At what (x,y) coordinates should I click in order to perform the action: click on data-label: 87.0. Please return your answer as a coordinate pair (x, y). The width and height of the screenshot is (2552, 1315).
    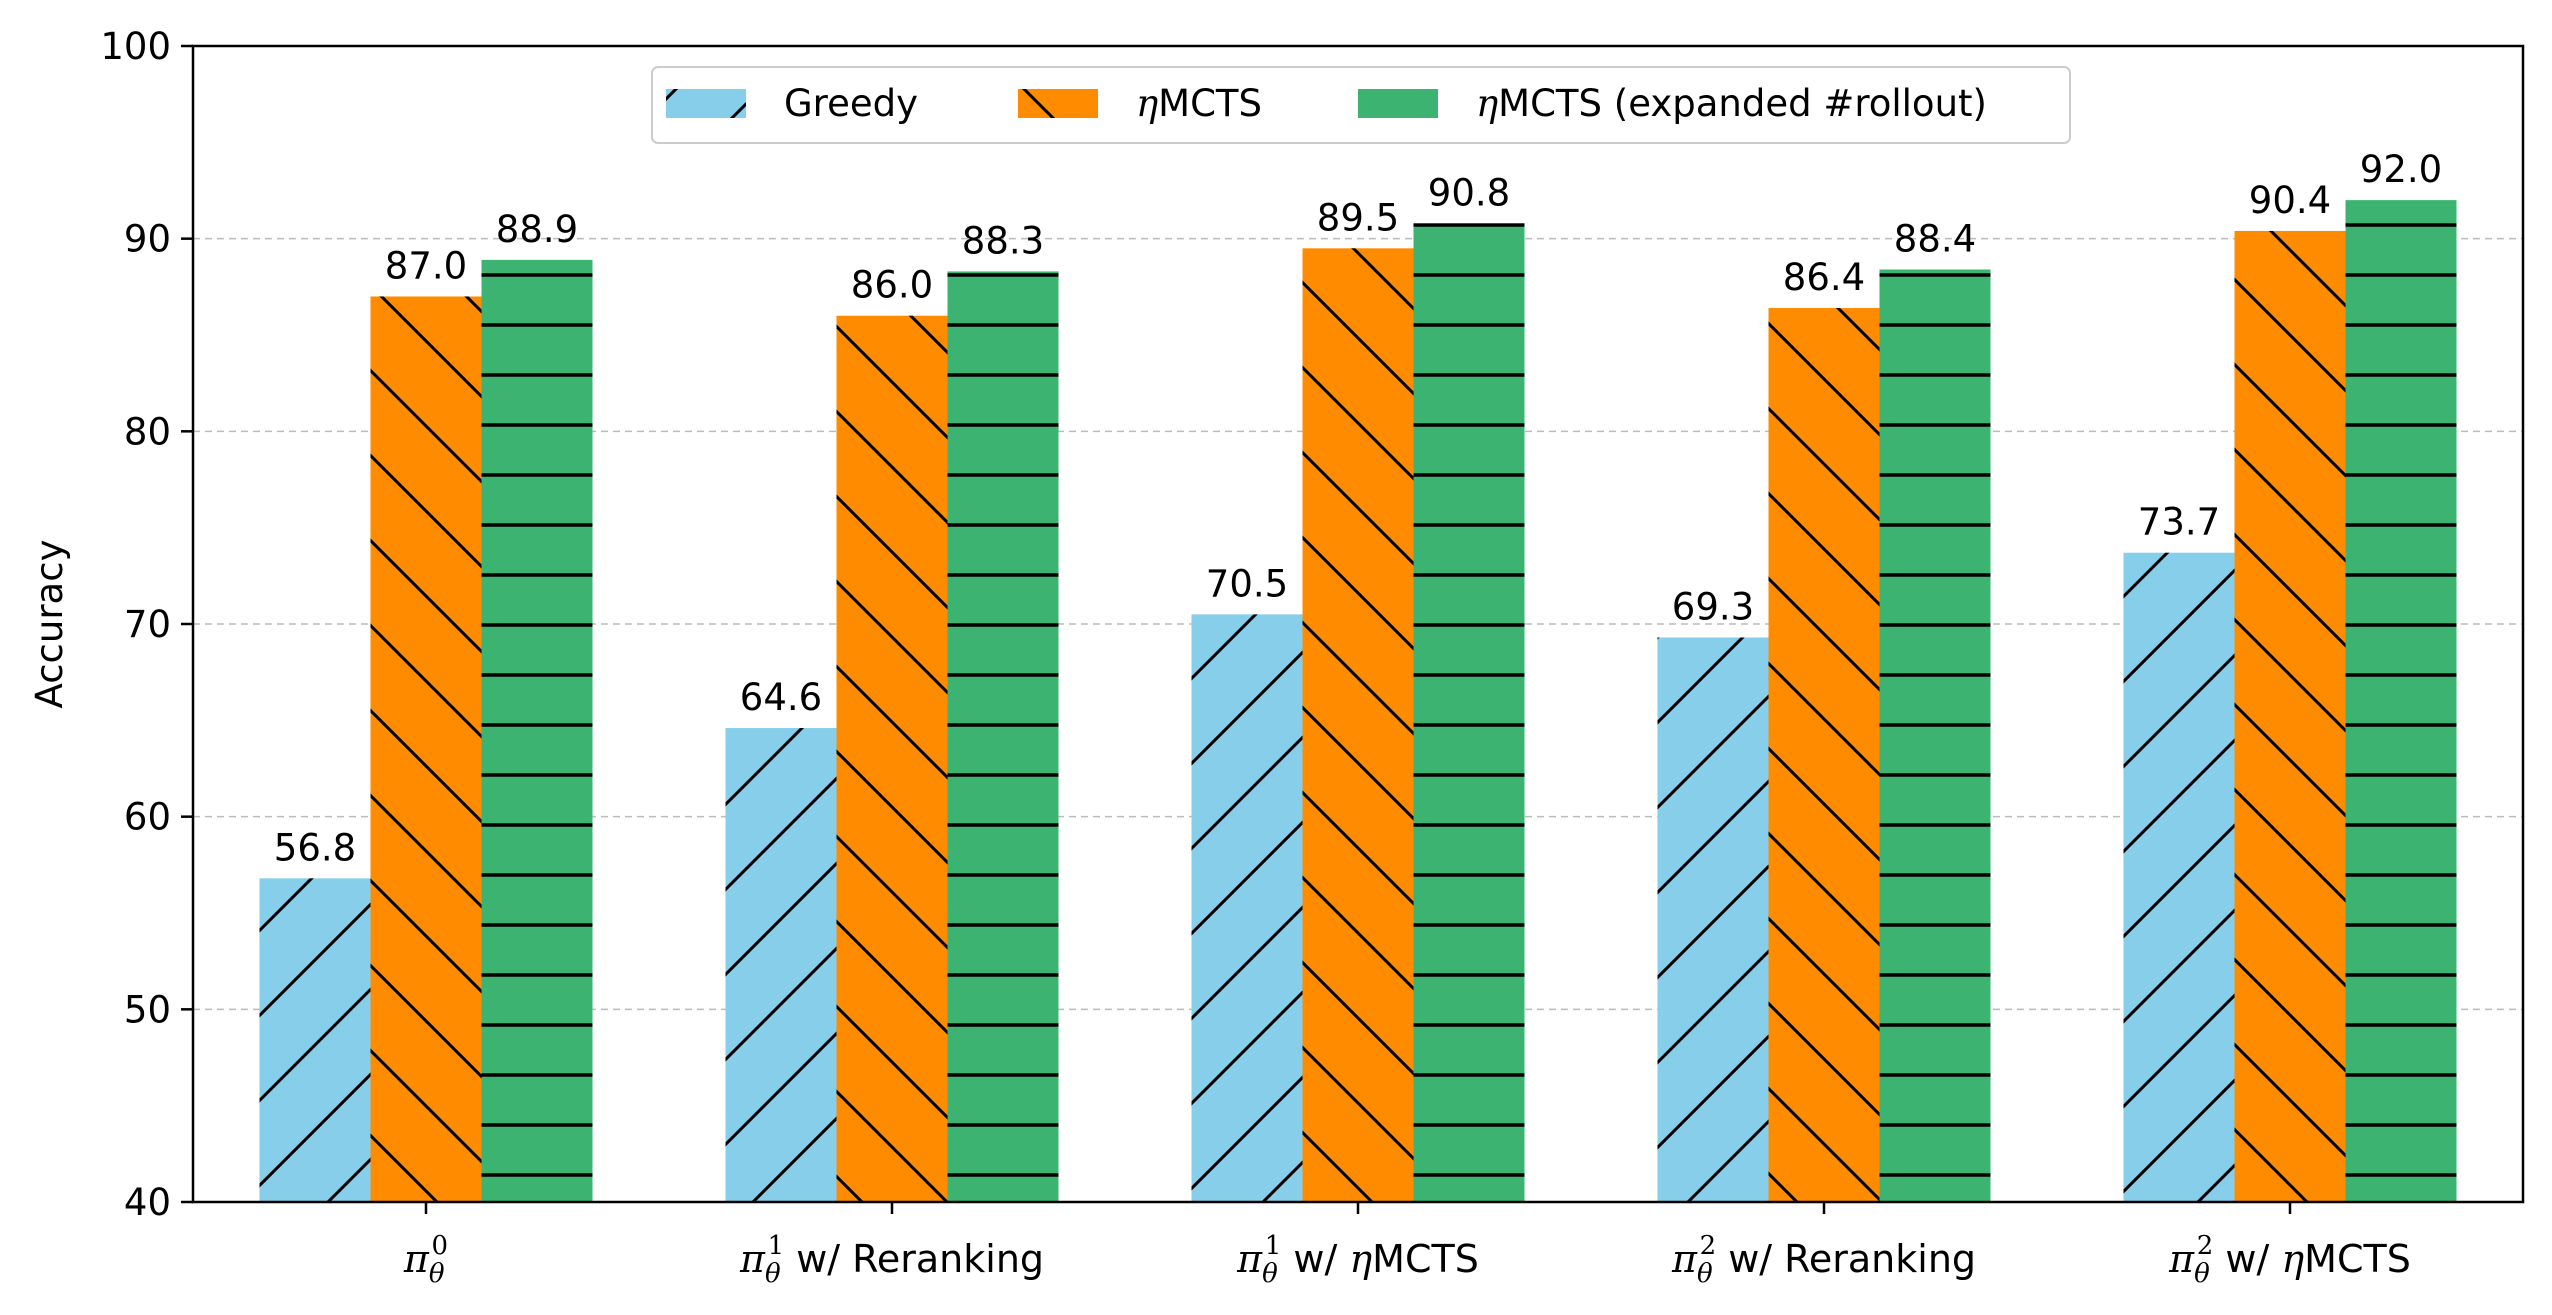
    Looking at the image, I should click on (426, 265).